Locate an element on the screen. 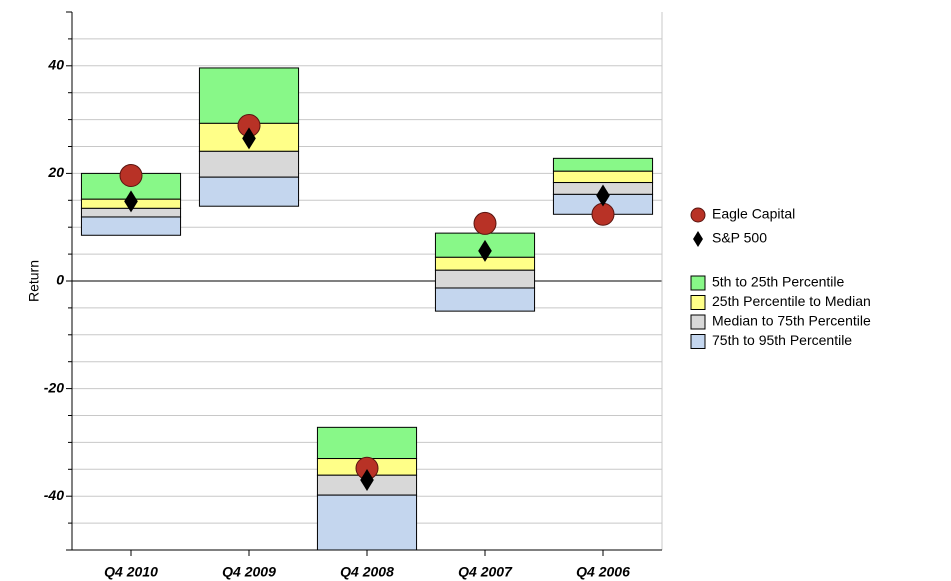  legend-label: S&P 500 is located at coordinates (739, 238).